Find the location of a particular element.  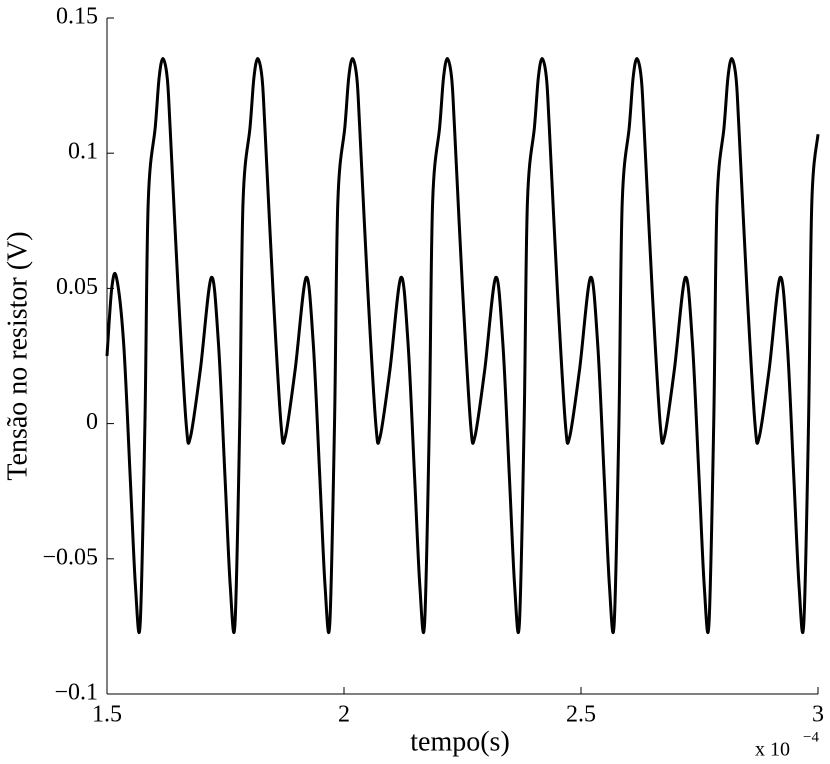

y-tick-label: 0.05 is located at coordinates (77, 287).